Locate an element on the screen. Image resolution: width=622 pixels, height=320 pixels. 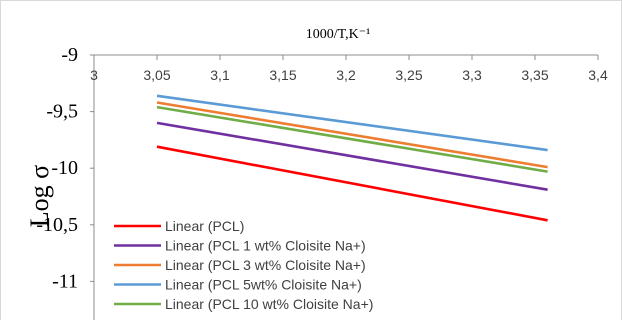
x-tick-label: 3,3 is located at coordinates (472, 75).